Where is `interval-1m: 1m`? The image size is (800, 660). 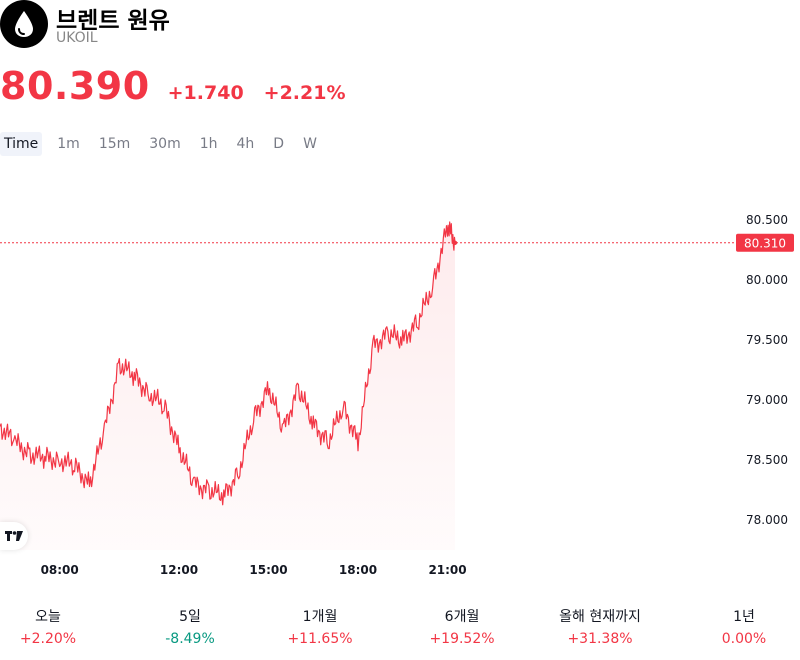 interval-1m: 1m is located at coordinates (68, 144).